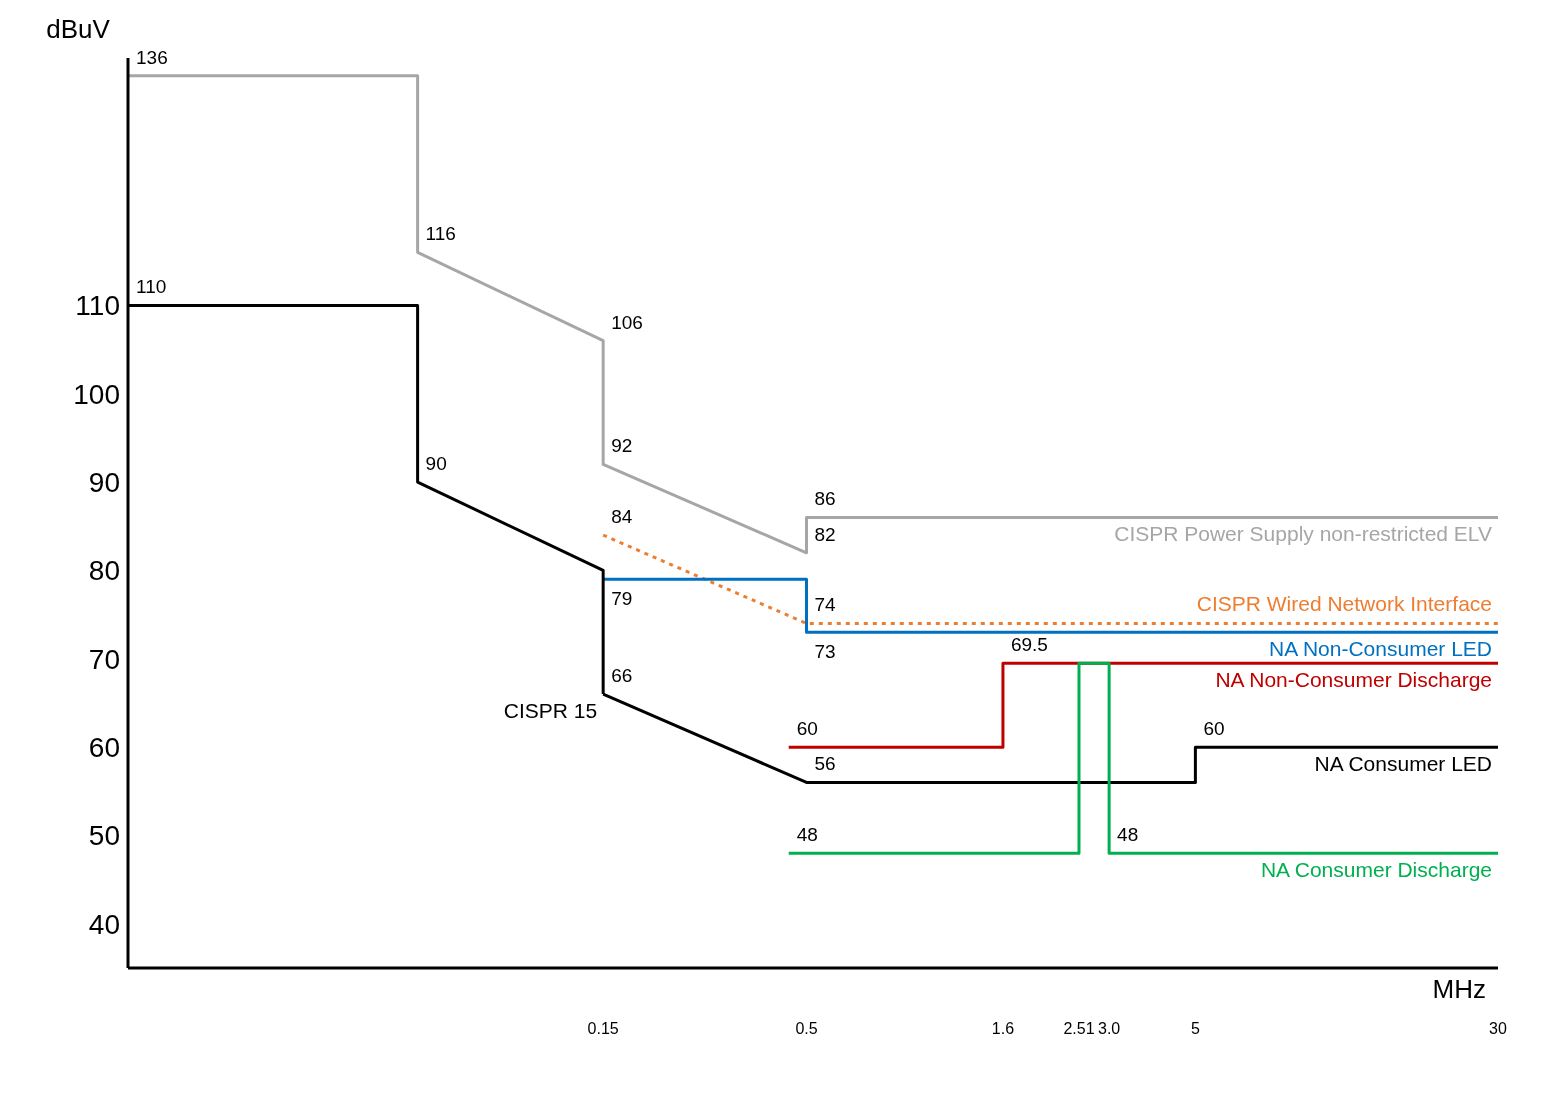 This screenshot has height=1114, width=1551. Describe the element at coordinates (825, 605) in the screenshot. I see `data-label: 74` at that location.